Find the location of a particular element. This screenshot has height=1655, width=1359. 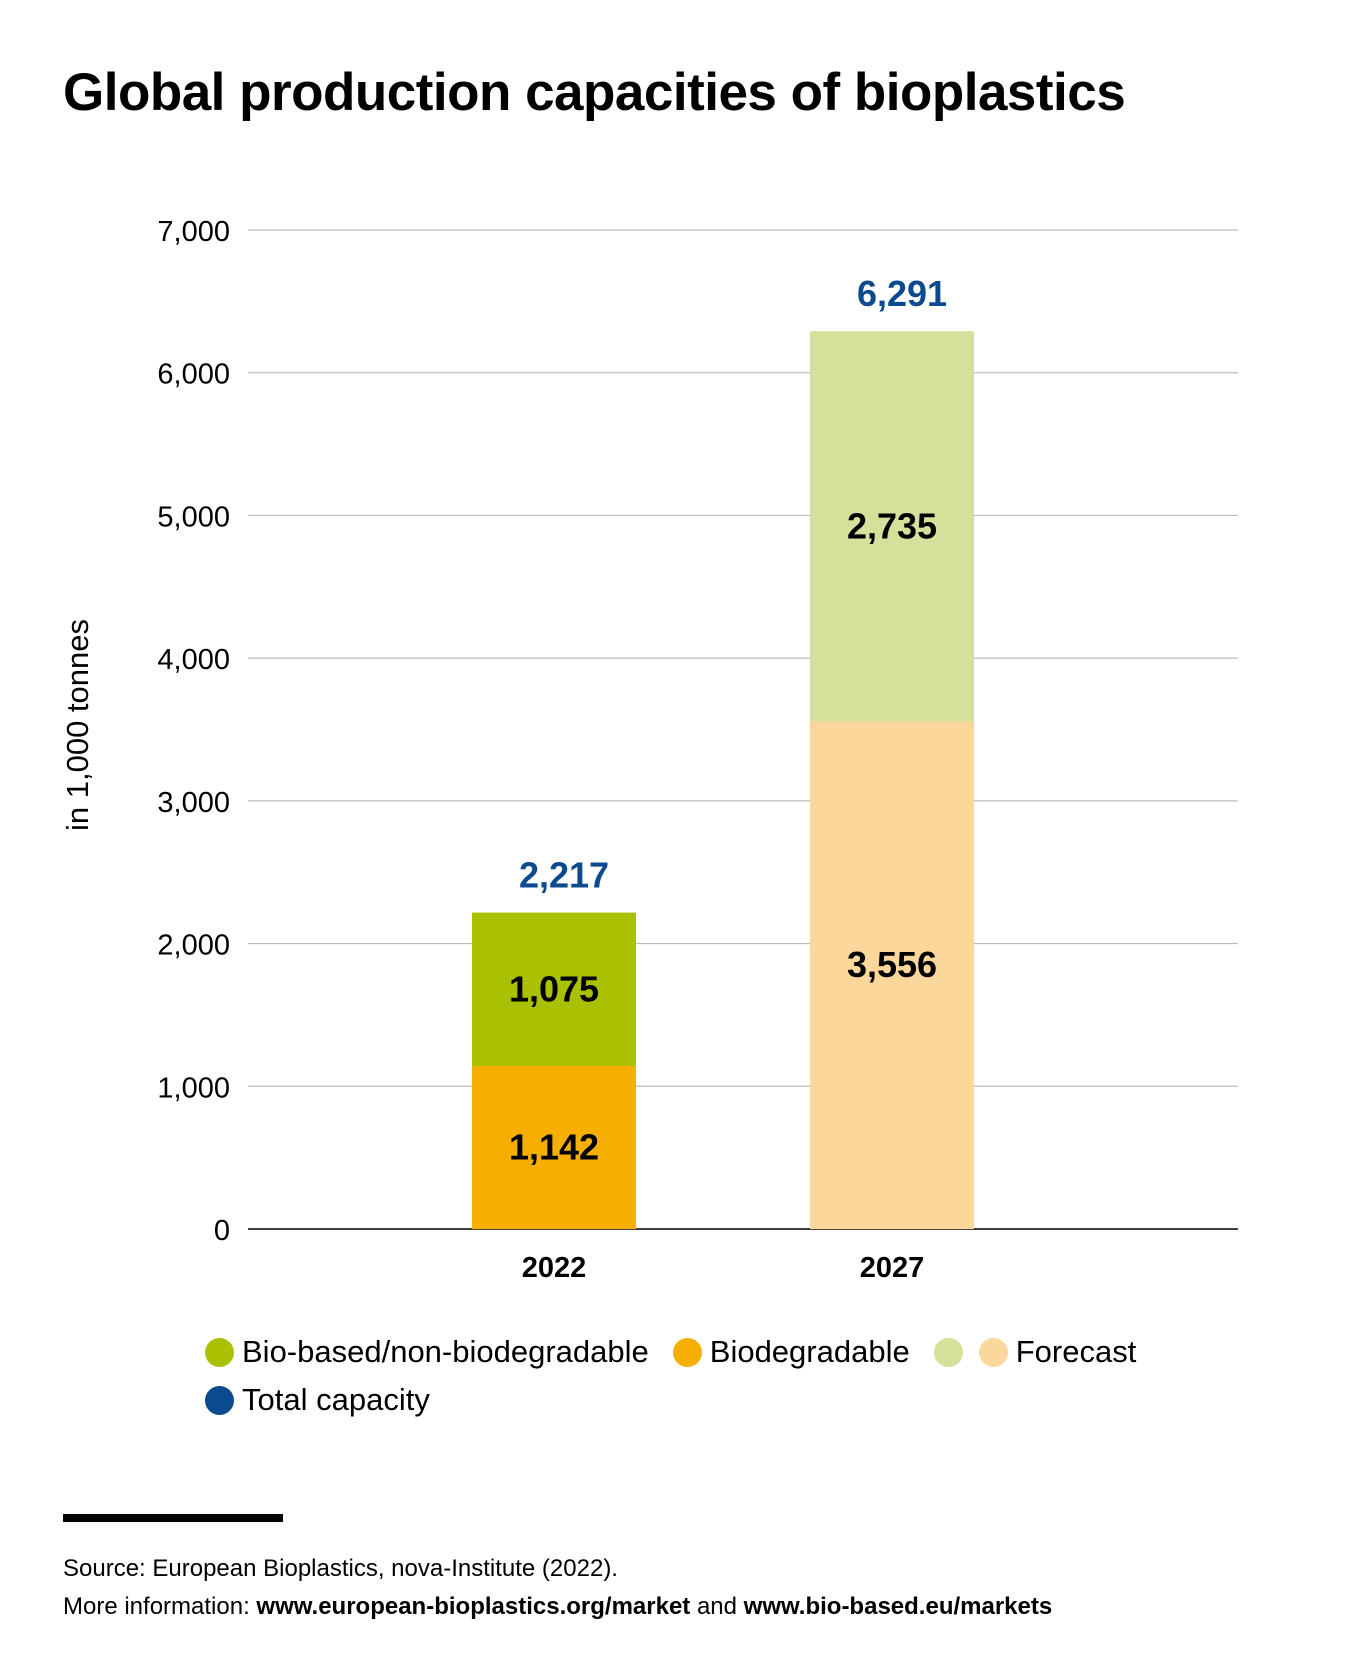

bar-value-label: 1,142 is located at coordinates (554, 1147).